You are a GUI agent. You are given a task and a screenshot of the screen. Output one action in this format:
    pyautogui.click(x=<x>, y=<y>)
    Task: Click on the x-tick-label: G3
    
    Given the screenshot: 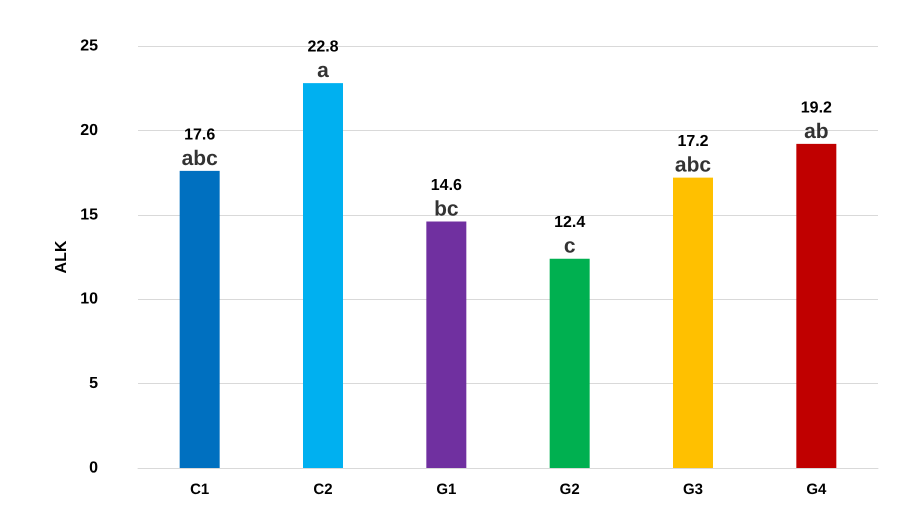 What is the action you would take?
    pyautogui.click(x=693, y=489)
    